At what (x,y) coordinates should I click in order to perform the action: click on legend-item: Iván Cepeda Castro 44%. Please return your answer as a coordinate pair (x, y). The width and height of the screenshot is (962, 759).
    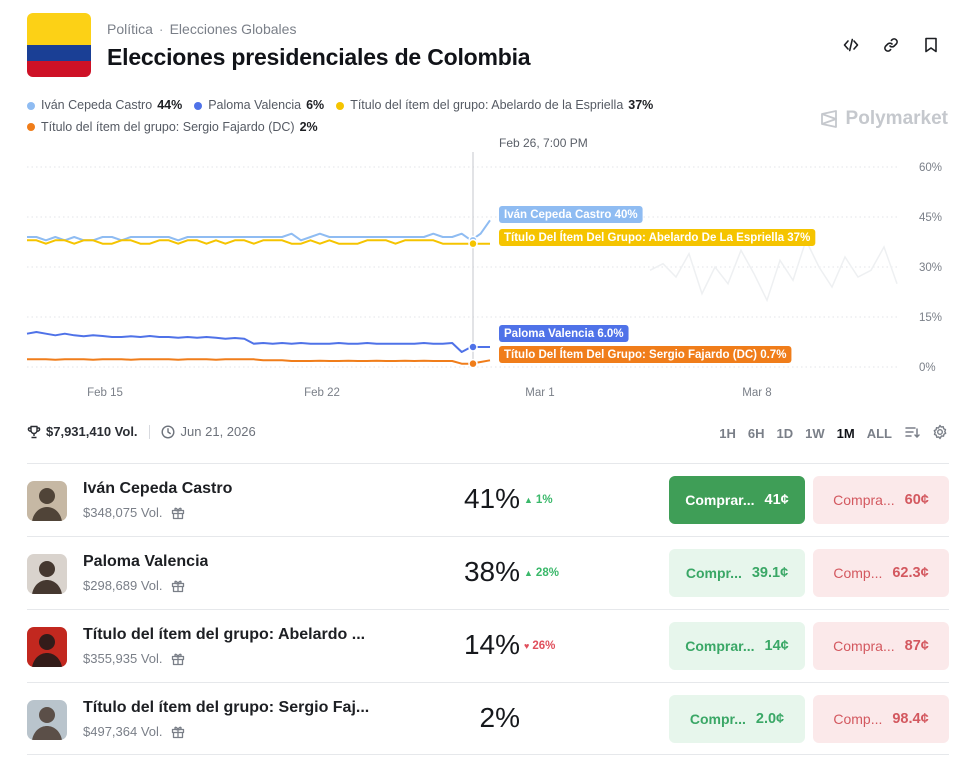
    Looking at the image, I should click on (104, 105).